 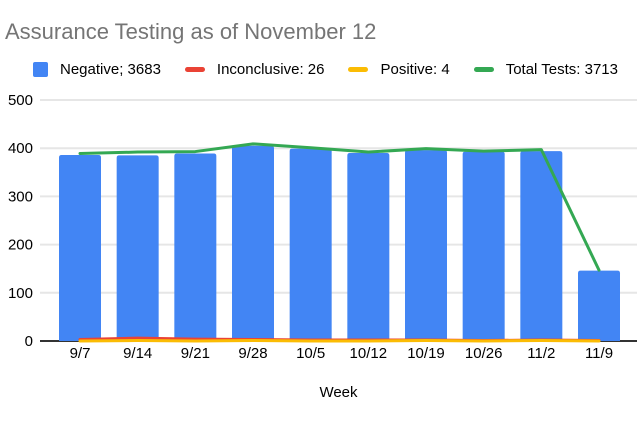 I want to click on x-tick-label: 9/14, so click(x=137, y=353).